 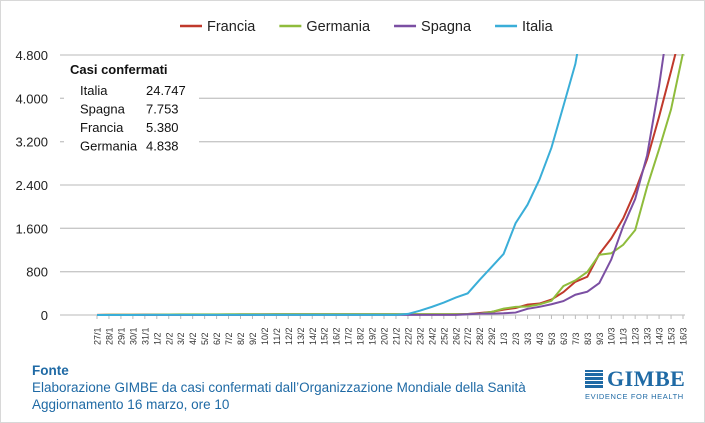 What do you see at coordinates (102, 127) in the screenshot?
I see `annotation-country: Francia` at bounding box center [102, 127].